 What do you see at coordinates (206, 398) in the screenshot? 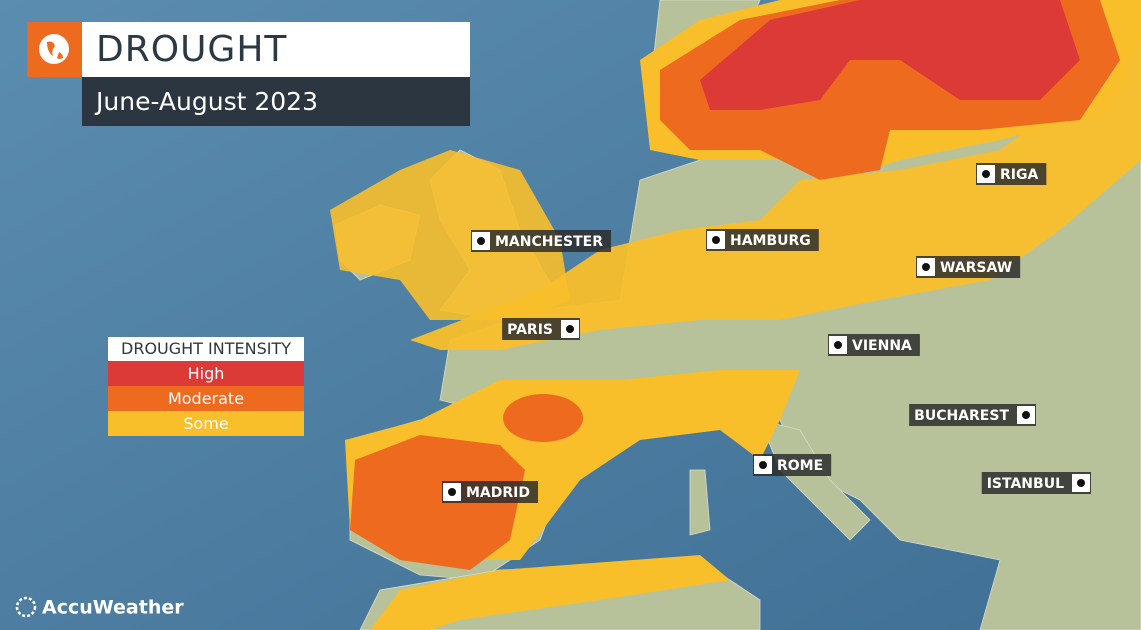
I see `legend-item: Moderate` at bounding box center [206, 398].